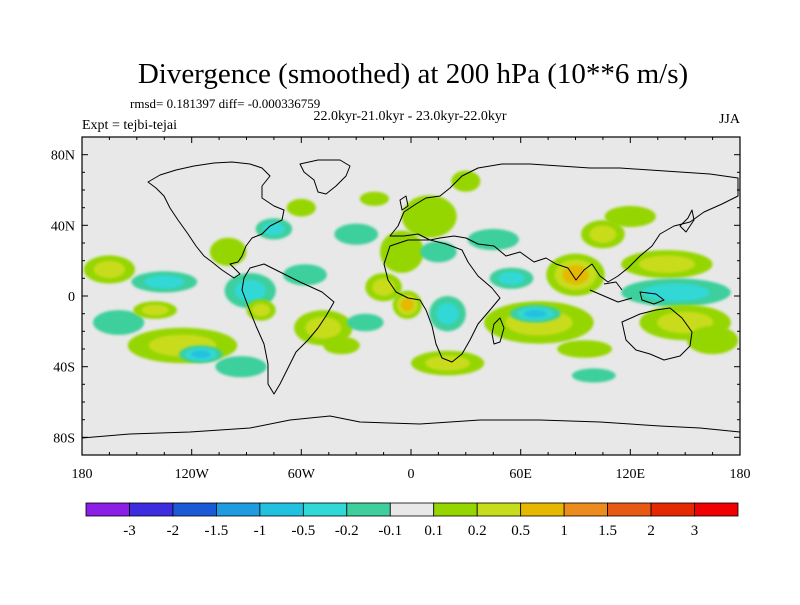  What do you see at coordinates (651, 531) in the screenshot?
I see `colorbar-label-12: 2` at bounding box center [651, 531].